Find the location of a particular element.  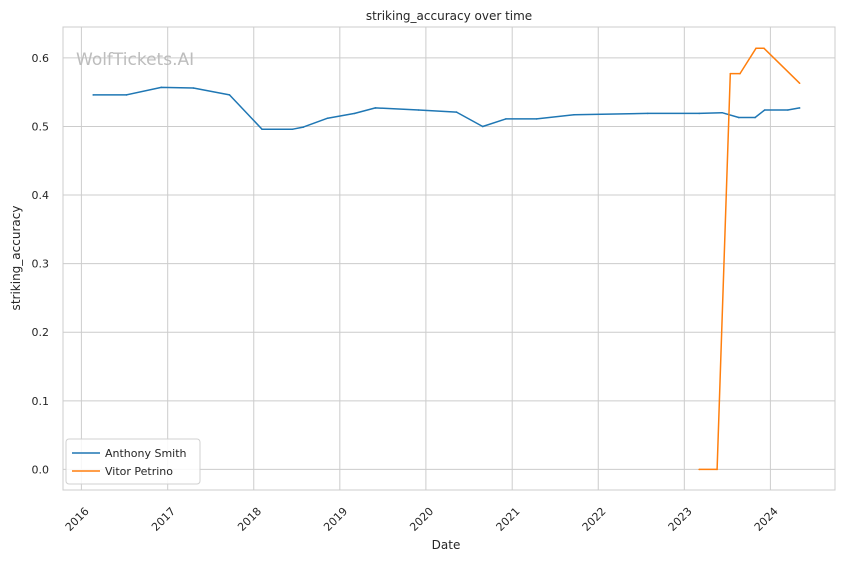

y-tick-label-3: 0.3 is located at coordinates (41, 264).